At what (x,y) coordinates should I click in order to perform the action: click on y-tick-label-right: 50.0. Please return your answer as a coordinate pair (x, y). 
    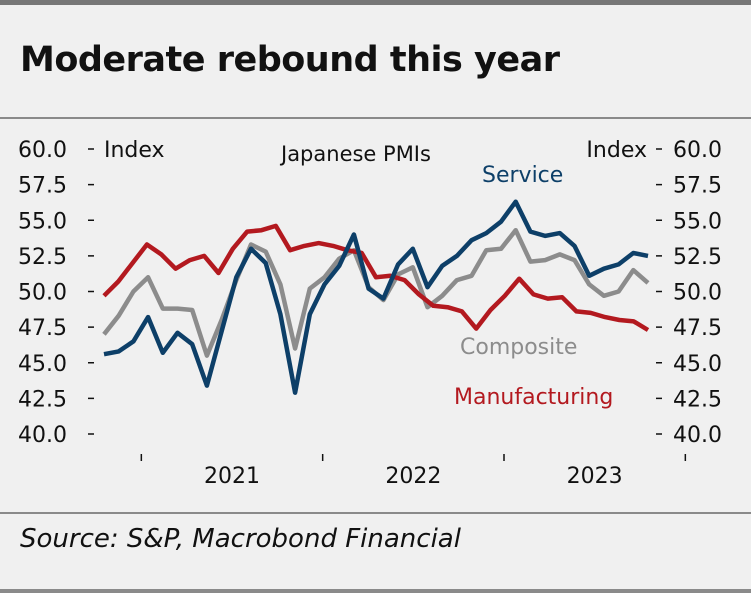
    Looking at the image, I should click on (697, 293).